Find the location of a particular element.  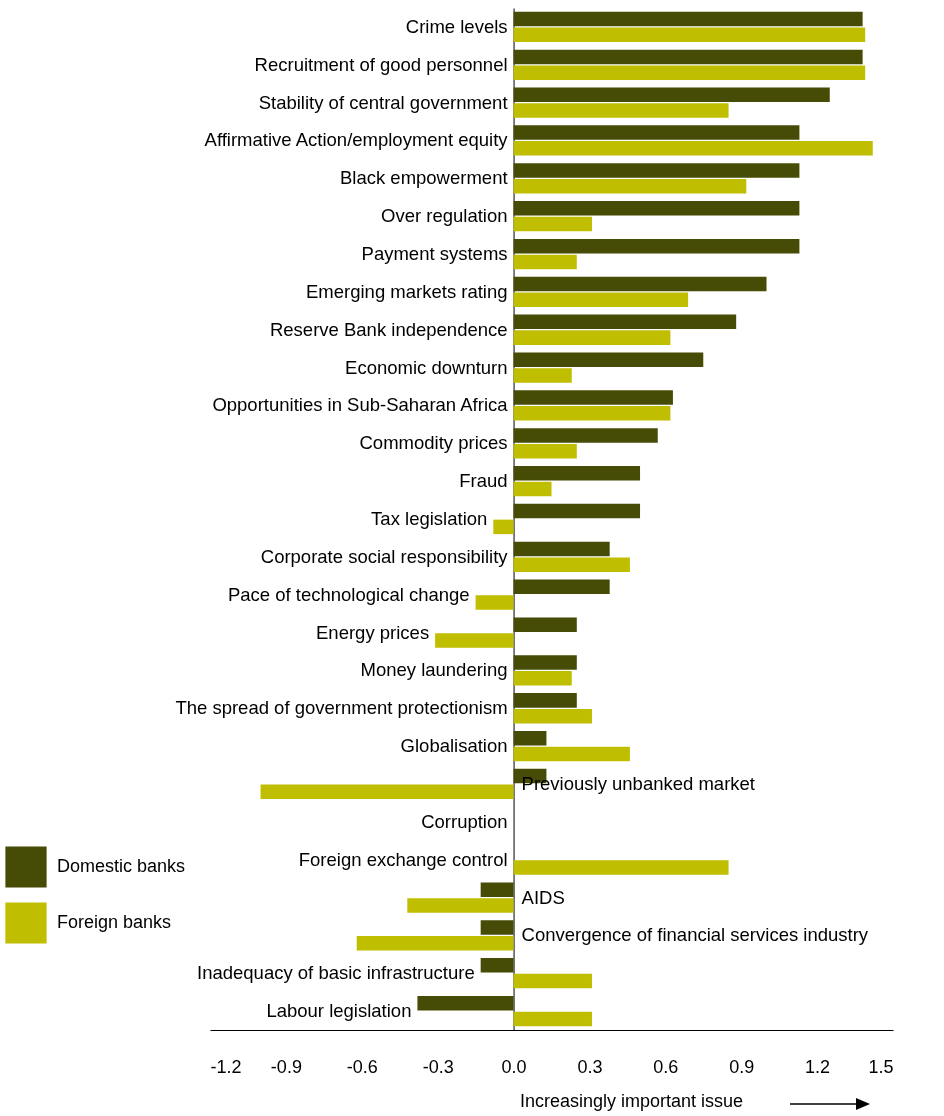

x-tick-label: -0.3 is located at coordinates (438, 1066).